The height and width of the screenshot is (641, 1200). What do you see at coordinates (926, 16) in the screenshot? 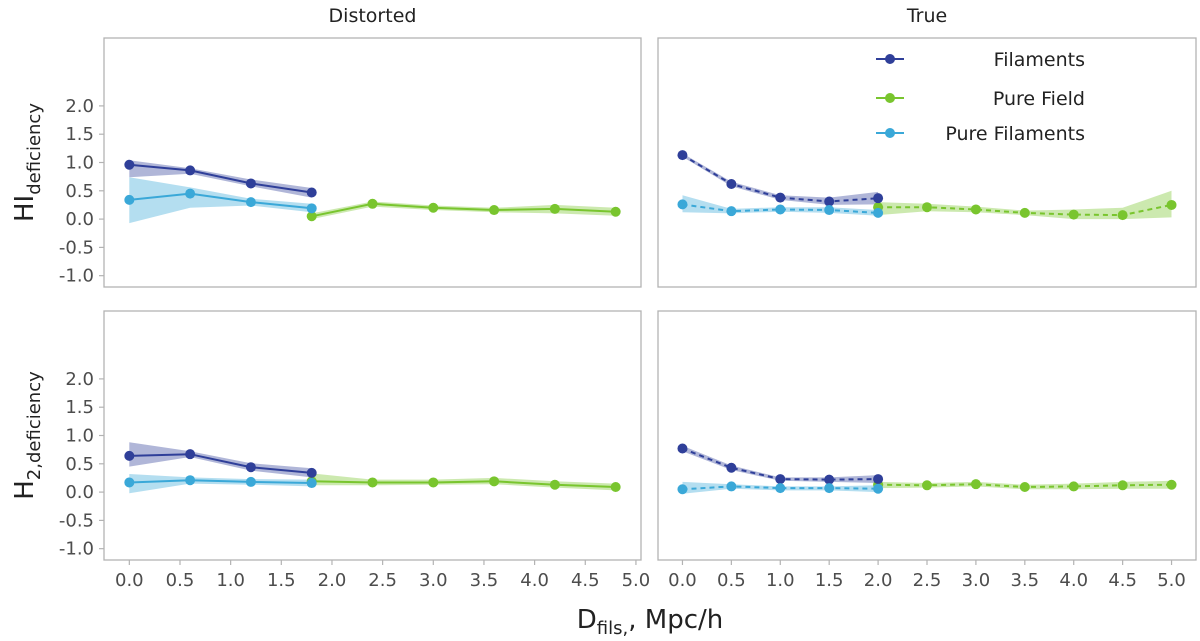
I see `panel-title: True` at bounding box center [926, 16].